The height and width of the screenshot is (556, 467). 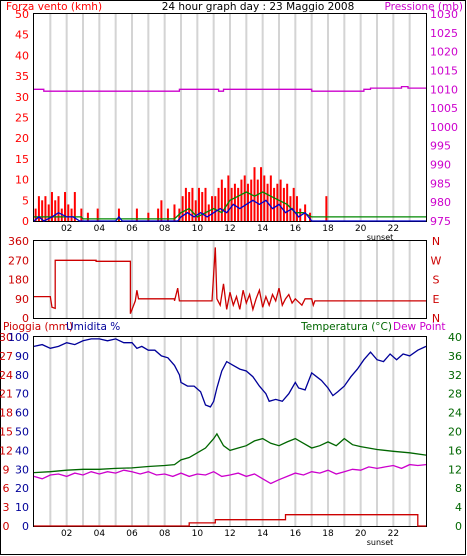 I want to click on wind-x-axis: 02 04 06 08 10 12 14 16 18 20 22, so click(x=230, y=229).